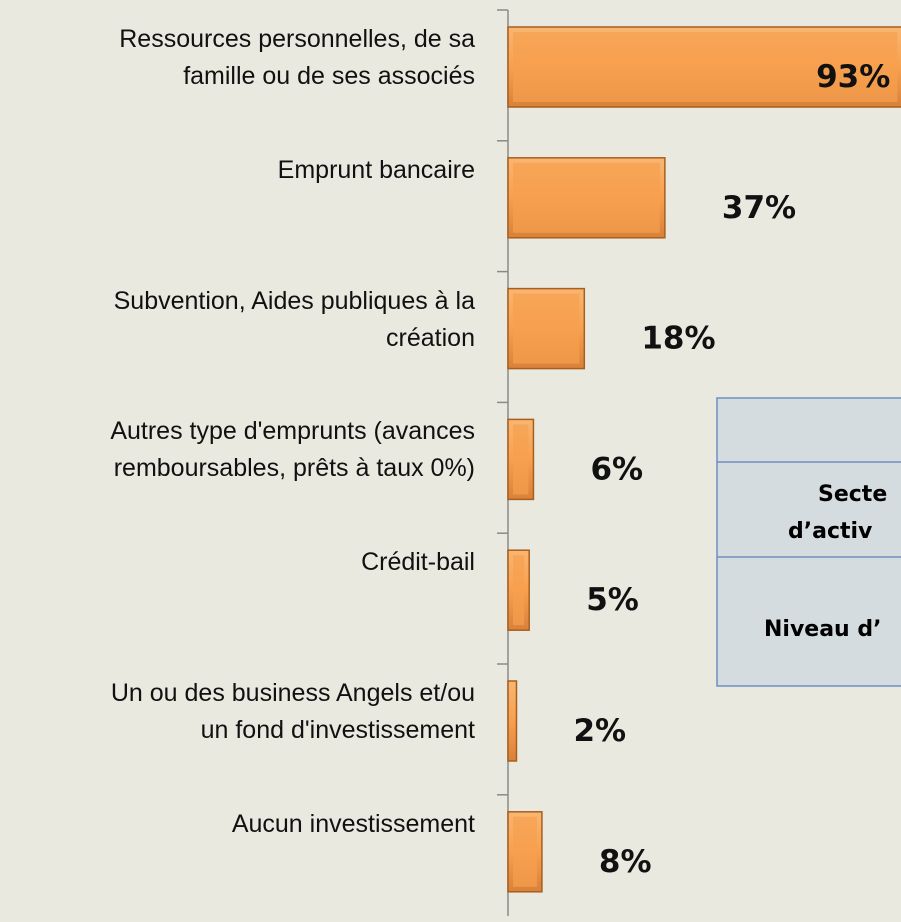 The image size is (901, 922). I want to click on value-label: 37%, so click(759, 208).